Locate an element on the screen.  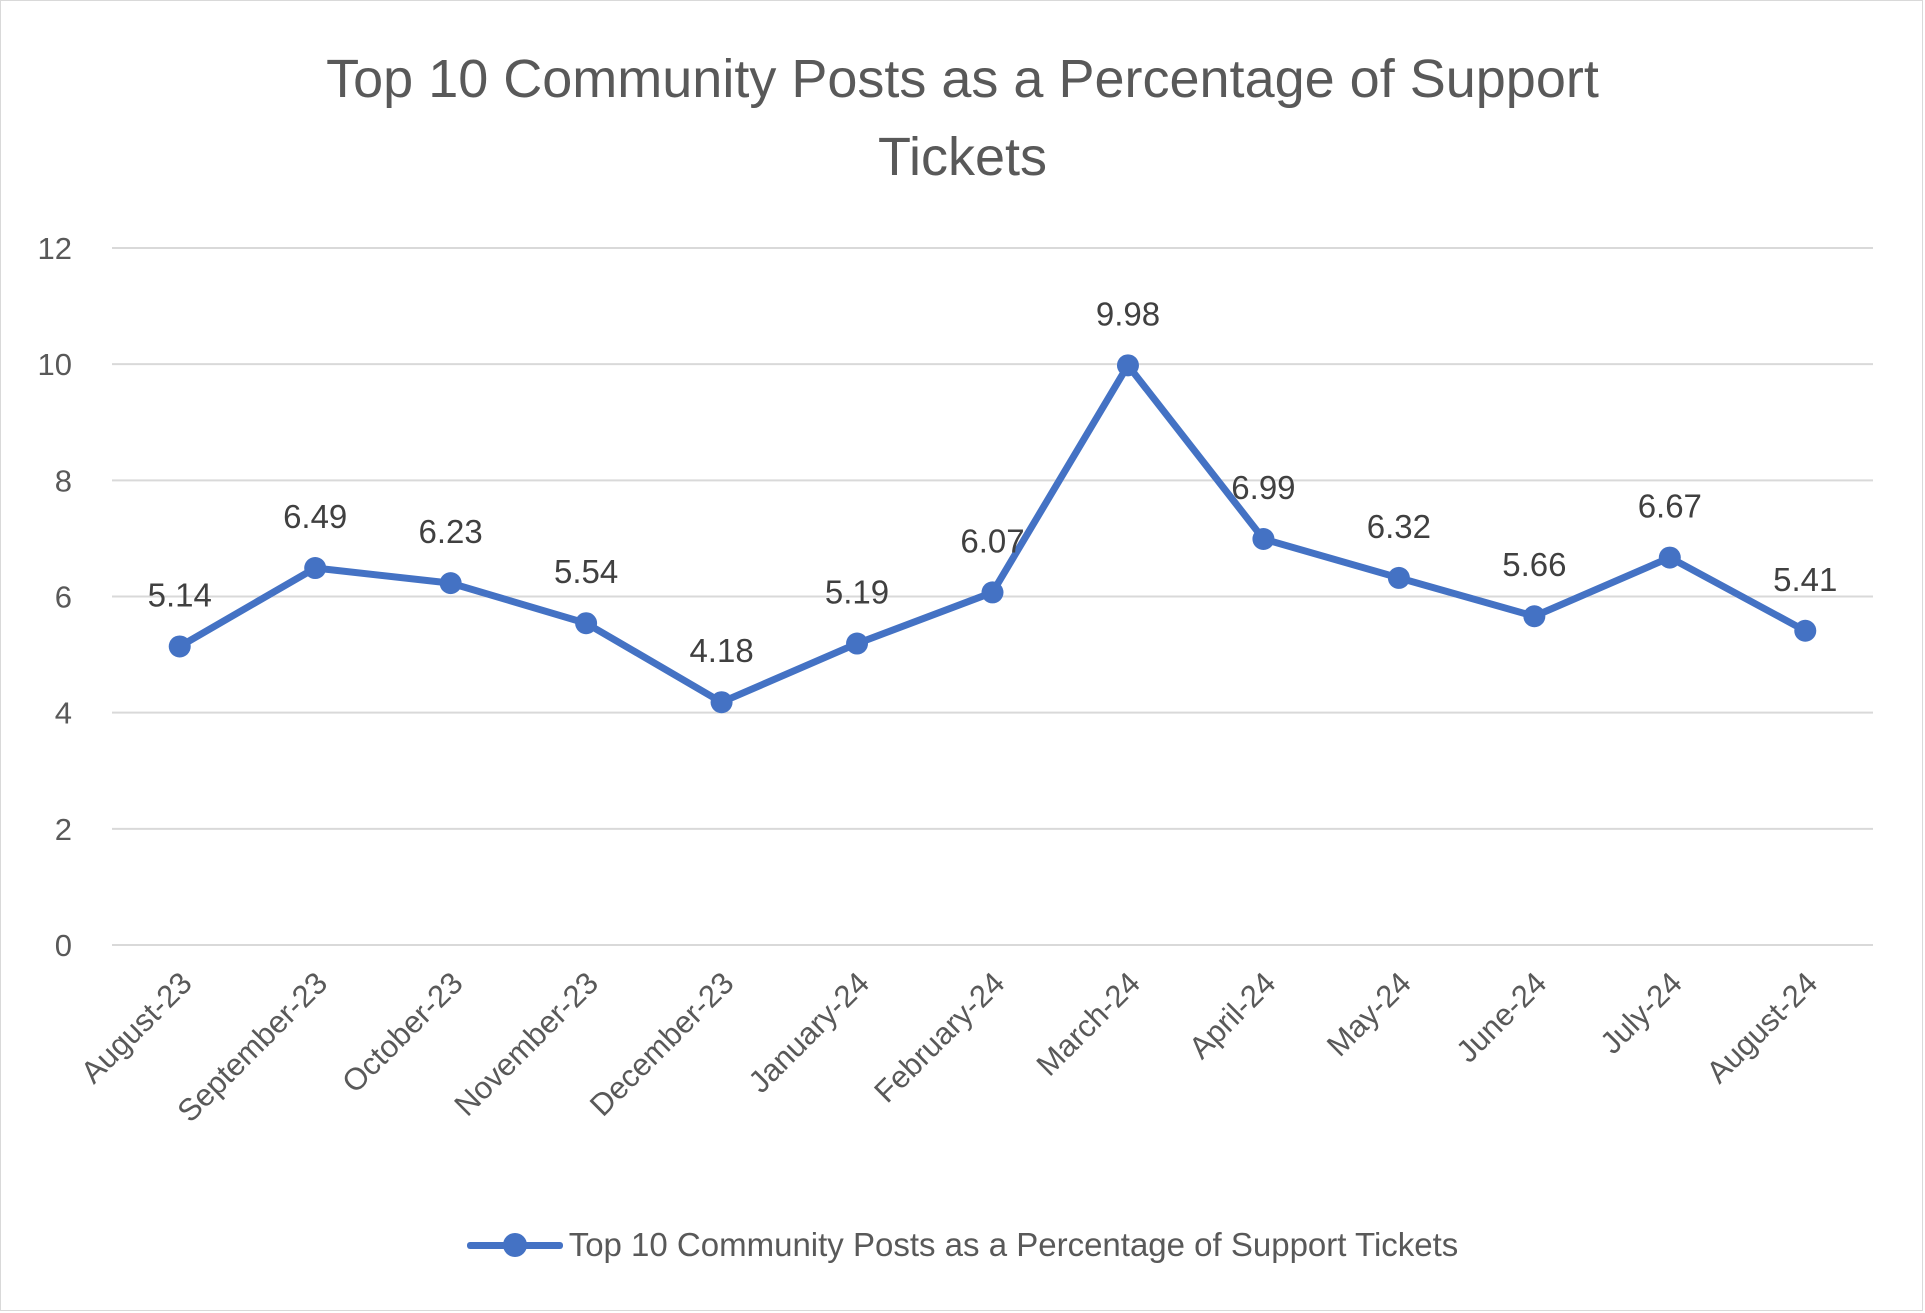
x-tick-label: October-23 is located at coordinates (402, 1032).